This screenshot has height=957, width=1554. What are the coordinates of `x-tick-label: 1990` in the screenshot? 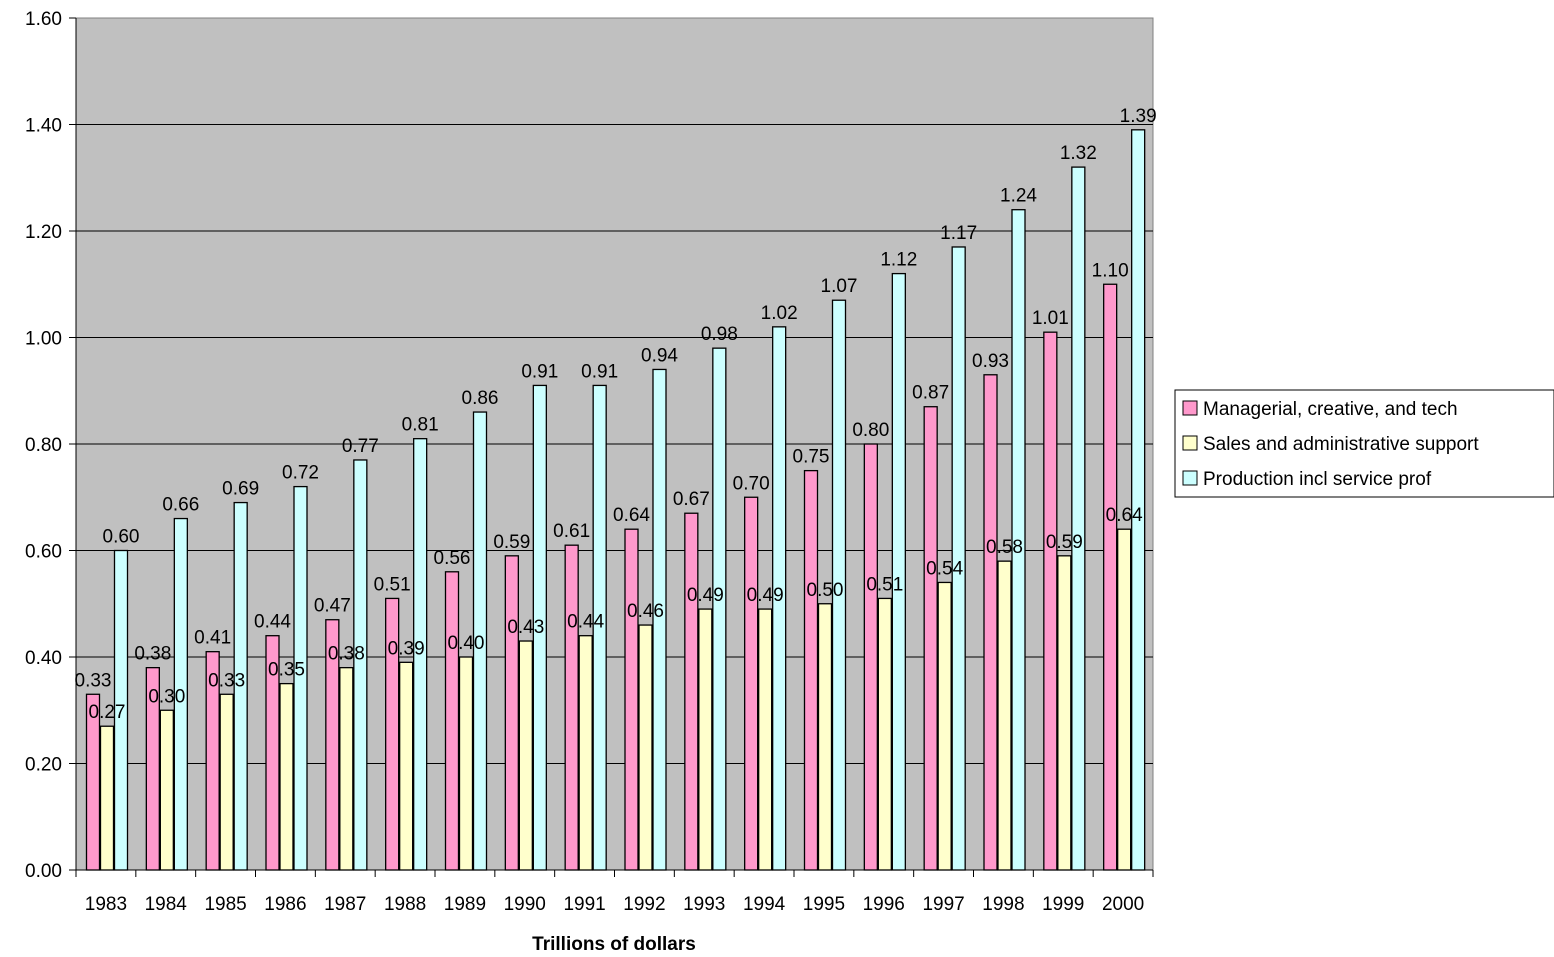 It's located at (525, 904).